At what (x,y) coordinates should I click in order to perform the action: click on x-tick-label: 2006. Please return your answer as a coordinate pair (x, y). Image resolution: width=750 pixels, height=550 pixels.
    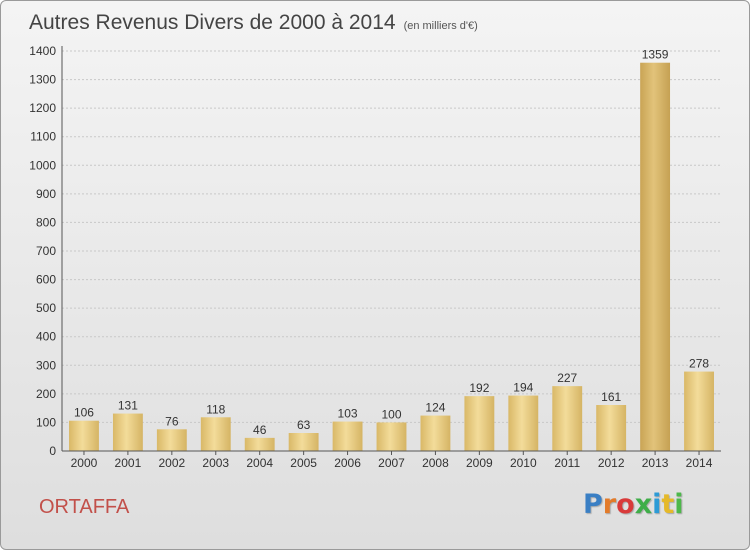
    Looking at the image, I should click on (347, 463).